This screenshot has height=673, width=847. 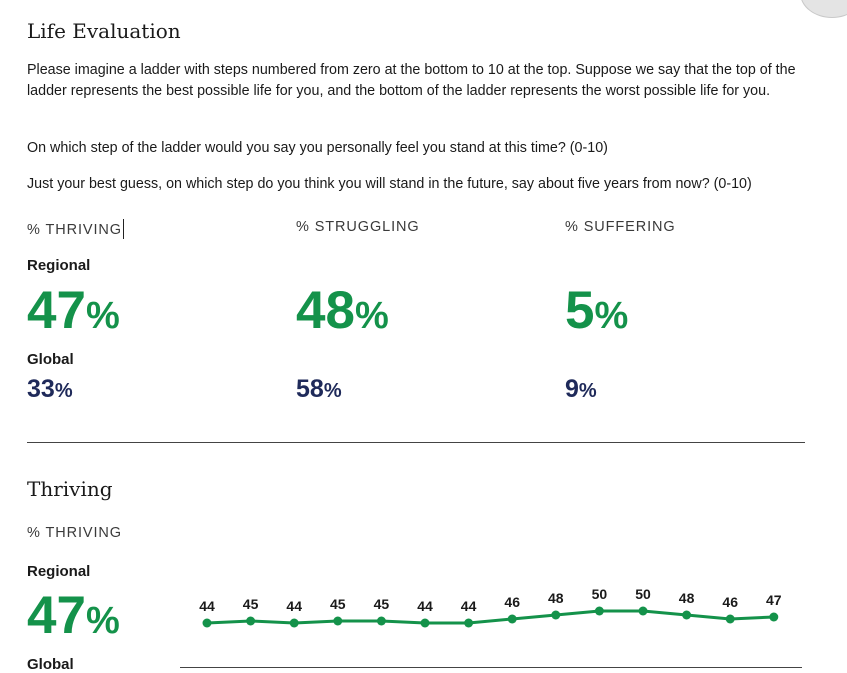 What do you see at coordinates (620, 227) in the screenshot?
I see `metric-label-suffering: % SUFFERING` at bounding box center [620, 227].